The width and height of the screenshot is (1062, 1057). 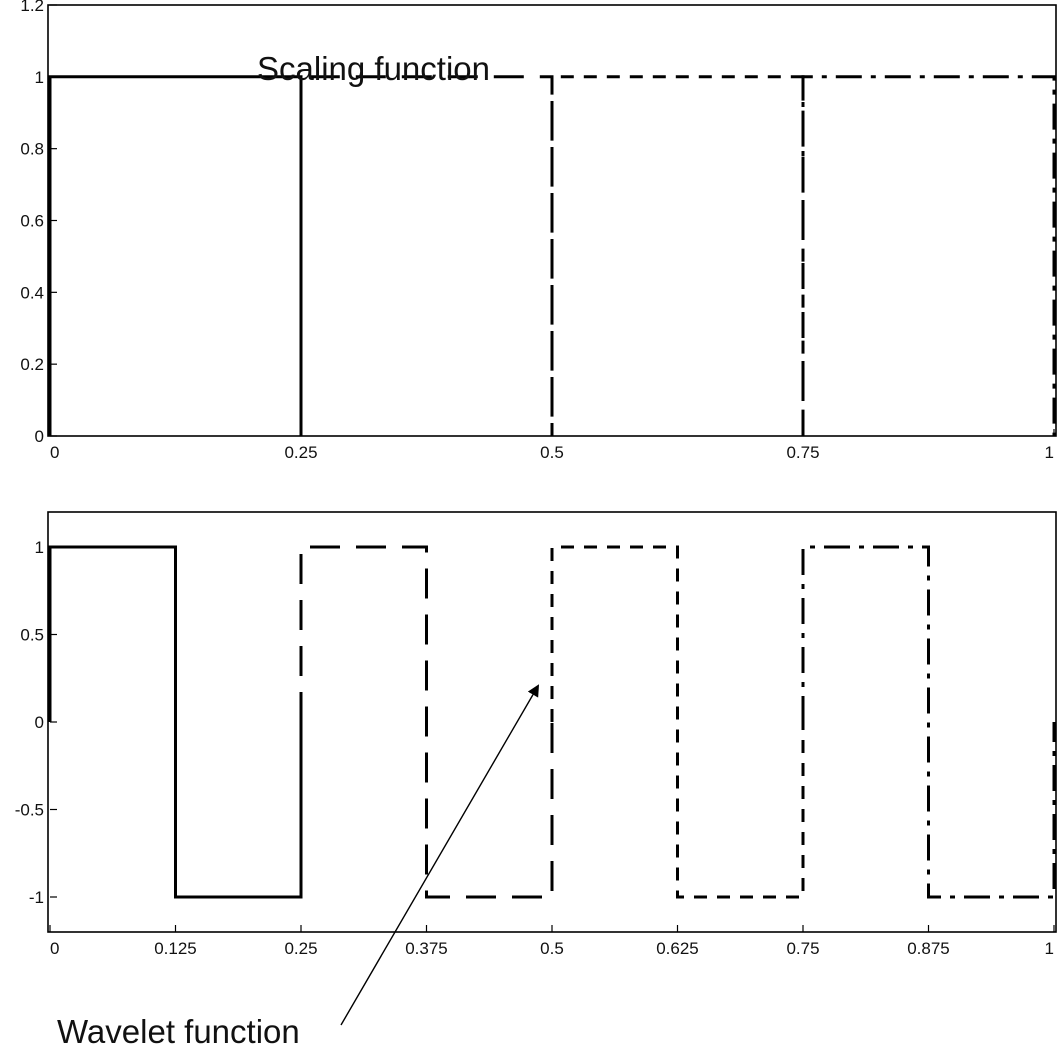 What do you see at coordinates (32, 221) in the screenshot?
I see `y-tick-label: 0.6` at bounding box center [32, 221].